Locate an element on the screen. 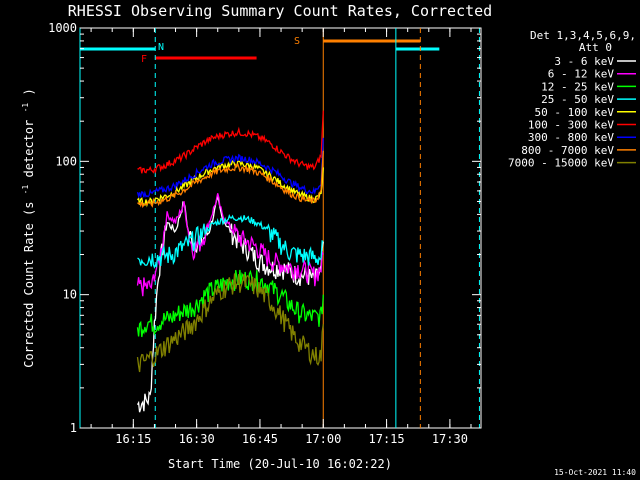 The height and width of the screenshot is (480, 640). legend-label: 25 - 50 keV is located at coordinates (577, 99).